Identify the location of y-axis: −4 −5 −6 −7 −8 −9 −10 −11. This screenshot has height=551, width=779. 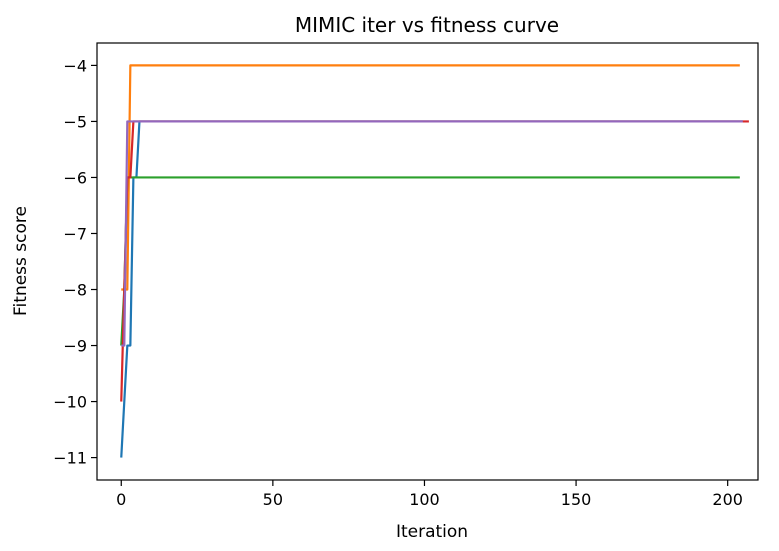
(75, 262).